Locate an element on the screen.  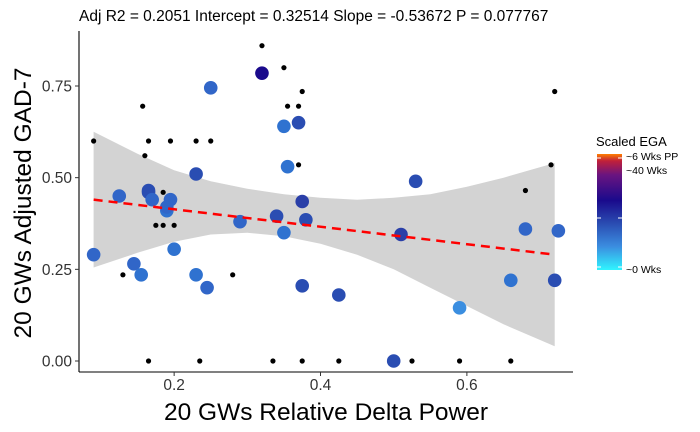
y-tick-label: 0.50 is located at coordinates (57, 178).